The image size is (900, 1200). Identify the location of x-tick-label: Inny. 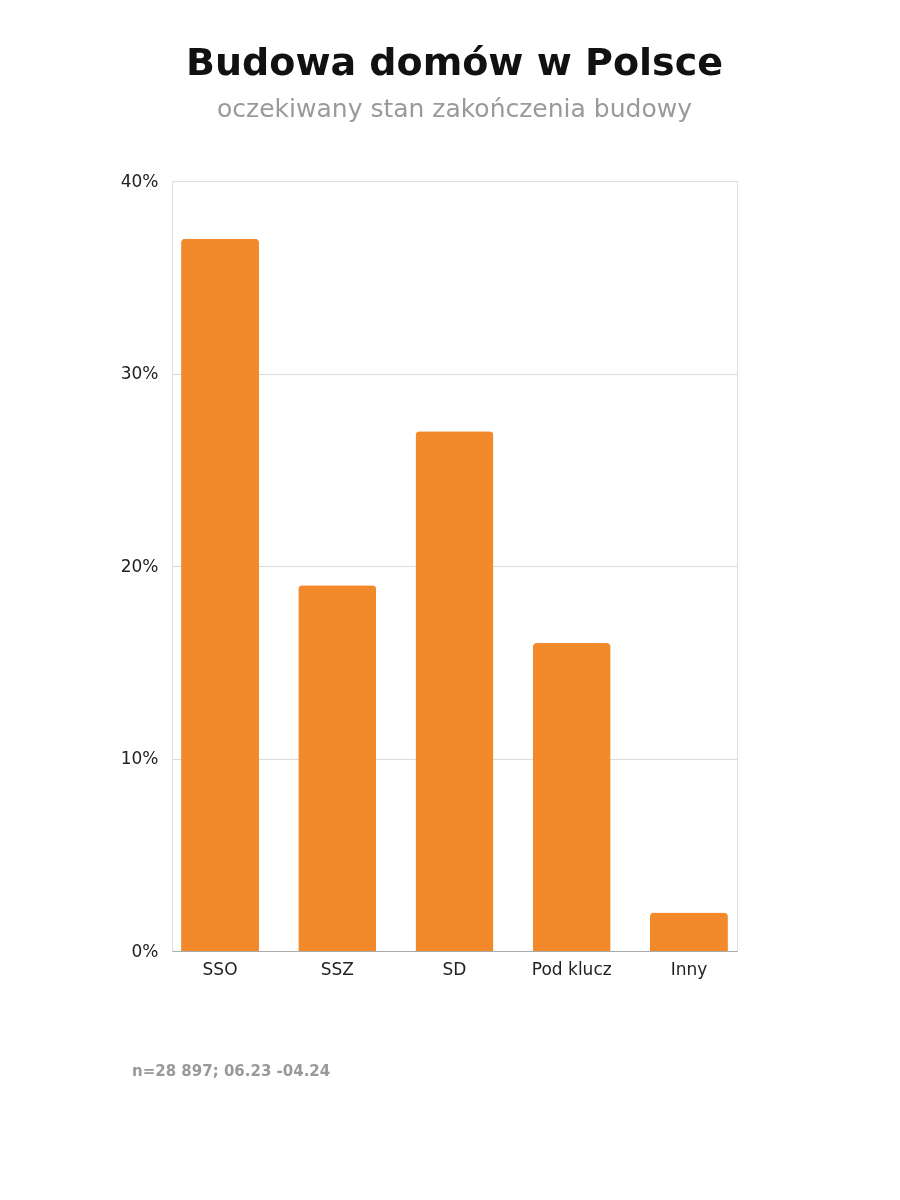
(689, 968).